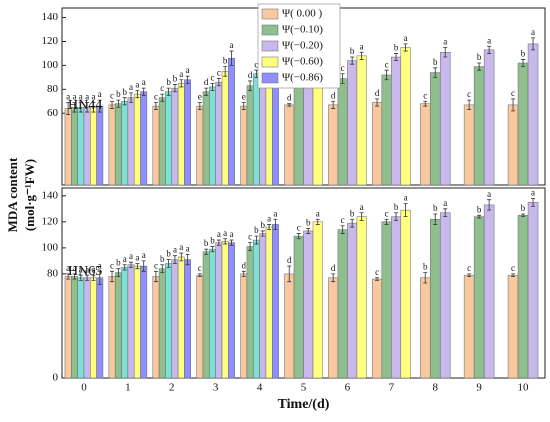 The height and width of the screenshot is (422, 550). Describe the element at coordinates (302, 14) in the screenshot. I see `legend-label: Ψ( 0.00 )` at that location.